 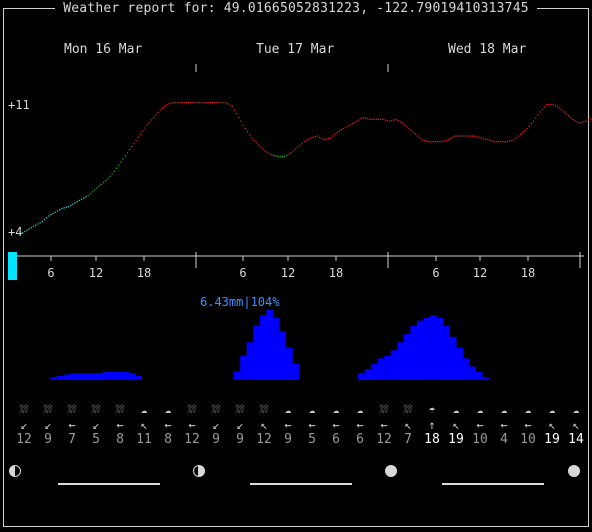 What do you see at coordinates (336, 273) in the screenshot?
I see `hour-label: 18` at bounding box center [336, 273].